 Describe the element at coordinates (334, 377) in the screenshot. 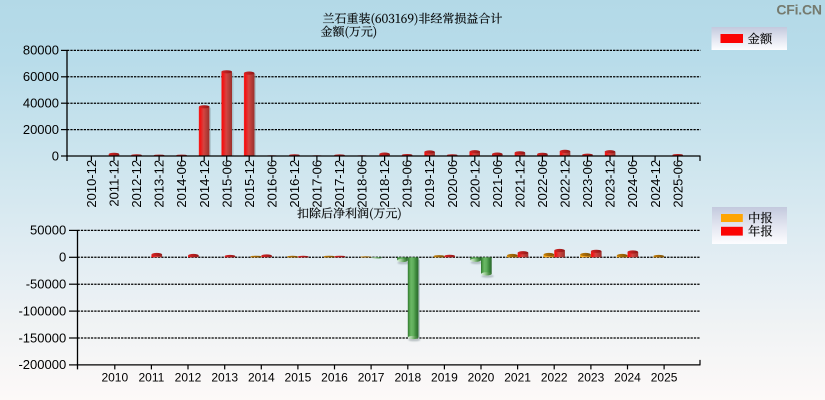

I see `svg-text: 2016` at that location.